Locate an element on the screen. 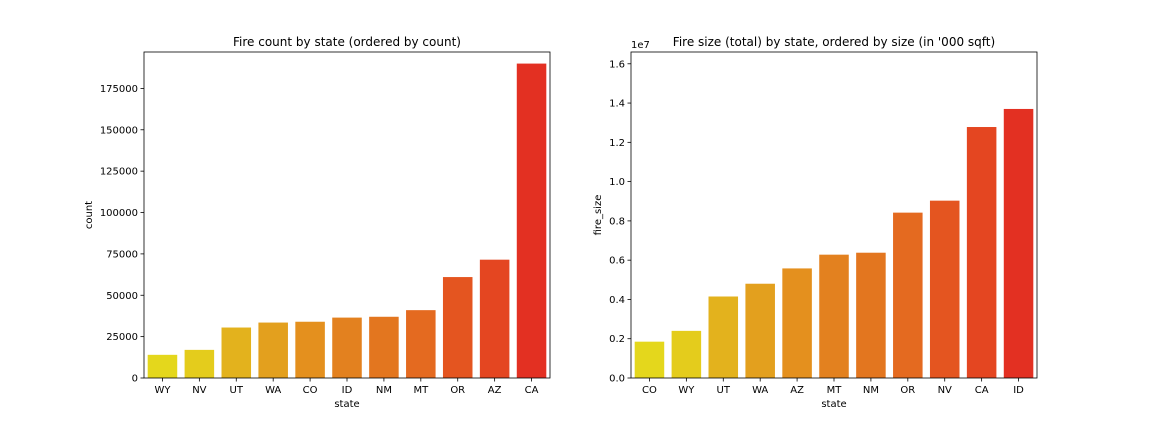  y-ticks: 0 25000 50000 75000 100000 125000 150000 175000 is located at coordinates (122, 234).